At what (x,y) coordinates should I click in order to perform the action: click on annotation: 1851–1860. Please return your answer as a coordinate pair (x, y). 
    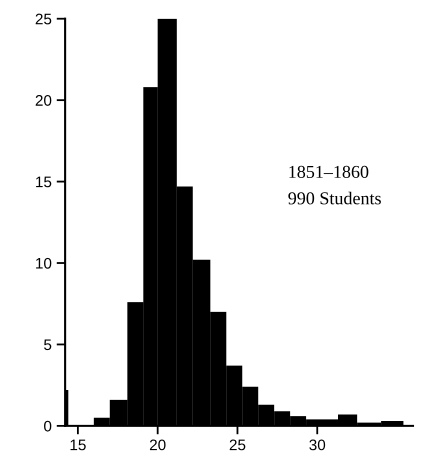
    Looking at the image, I should click on (328, 172).